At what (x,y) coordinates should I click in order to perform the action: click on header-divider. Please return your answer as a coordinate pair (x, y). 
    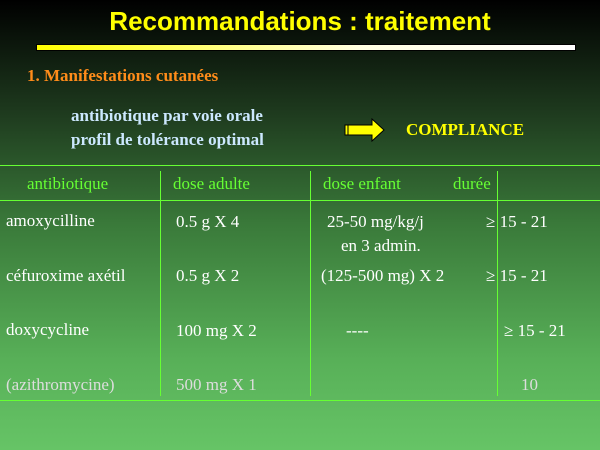
    Looking at the image, I should click on (300, 200).